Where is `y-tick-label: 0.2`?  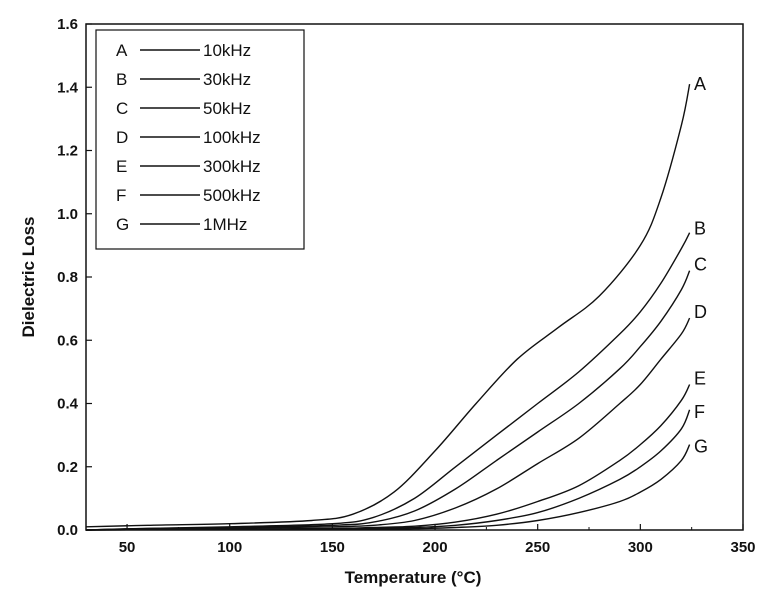 y-tick-label: 0.2 is located at coordinates (67, 467).